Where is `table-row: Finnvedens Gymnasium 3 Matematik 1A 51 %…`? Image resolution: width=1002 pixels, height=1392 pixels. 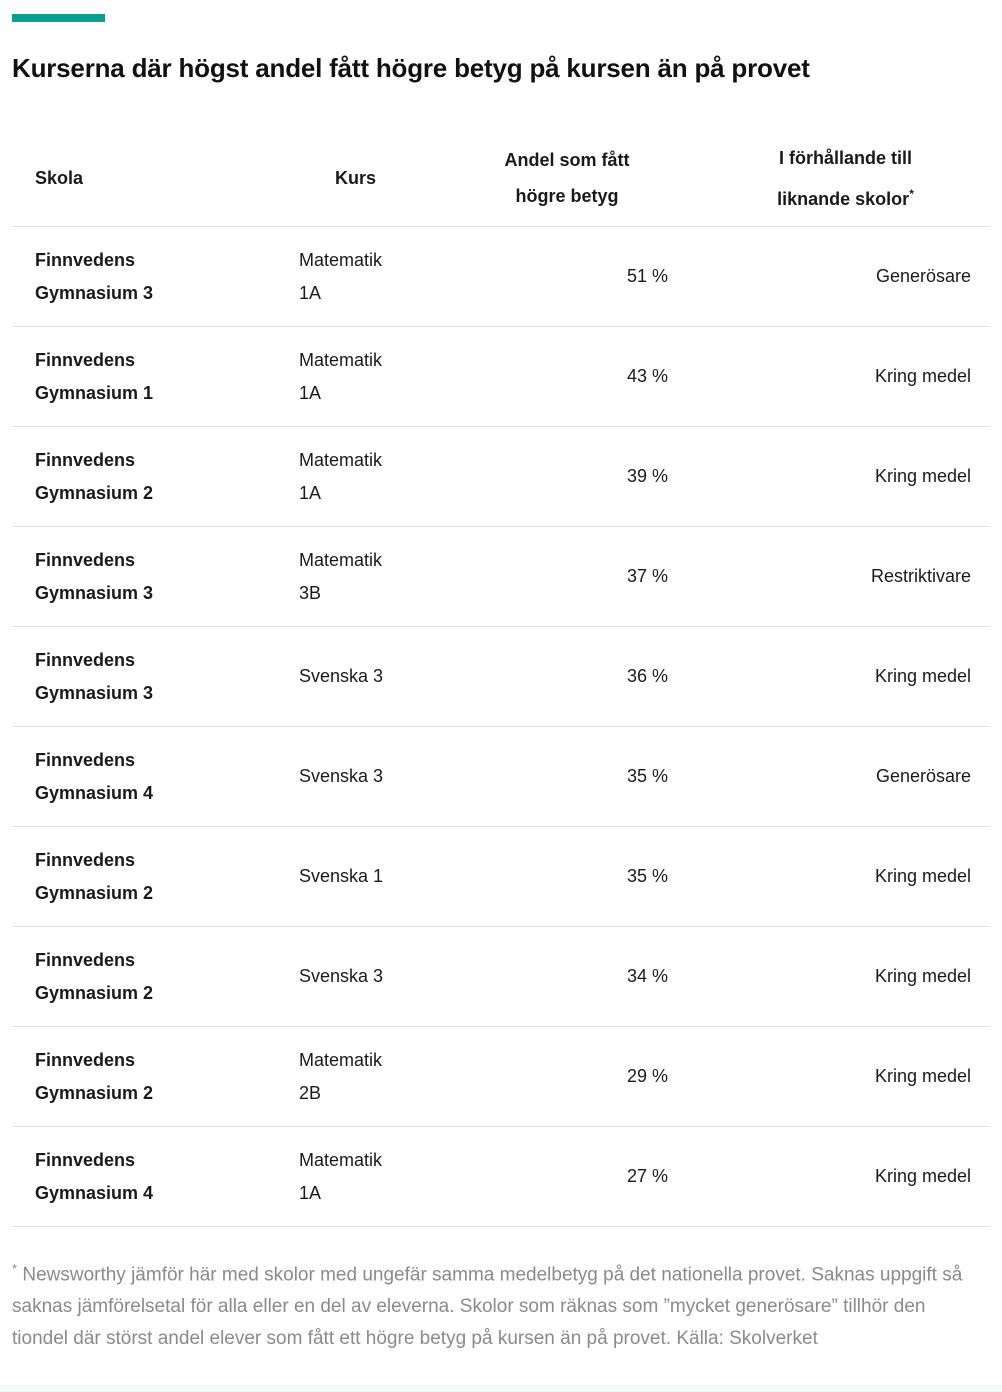 table-row: Finnvedens Gymnasium 3 Matematik 1A 51 %… is located at coordinates (501, 276).